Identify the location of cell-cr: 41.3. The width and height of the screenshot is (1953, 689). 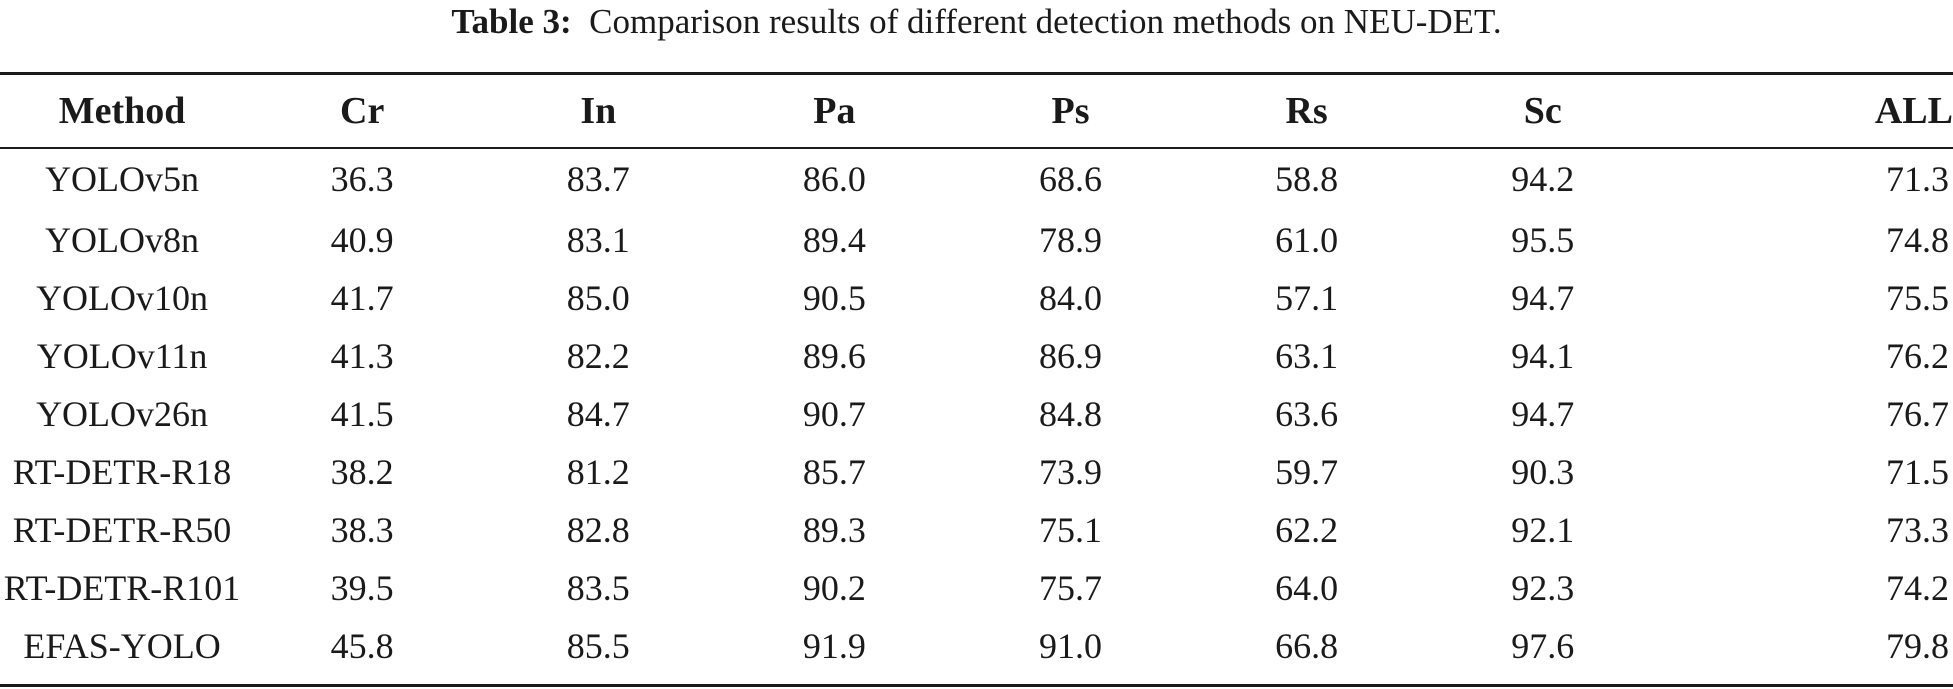
(362, 356).